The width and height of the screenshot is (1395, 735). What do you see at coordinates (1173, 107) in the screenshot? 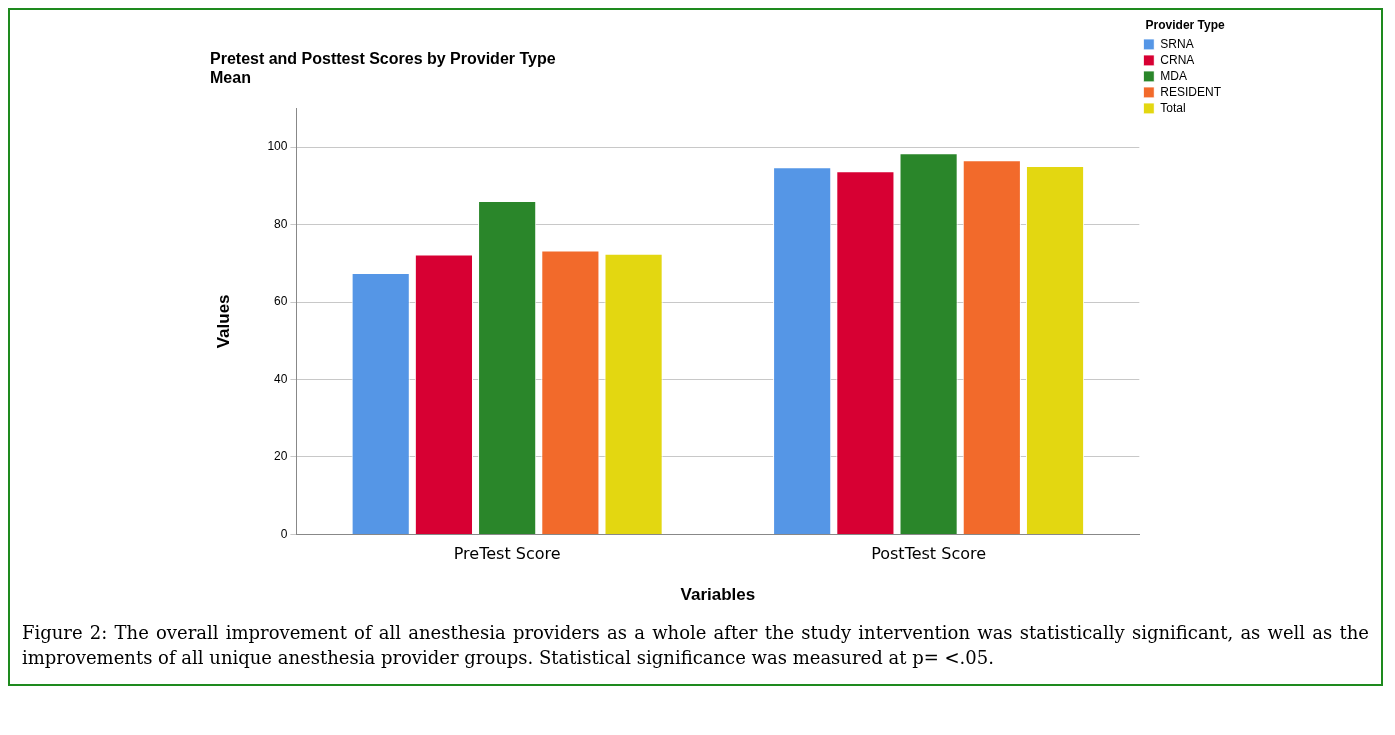
I see `legend-label: Total` at bounding box center [1173, 107].